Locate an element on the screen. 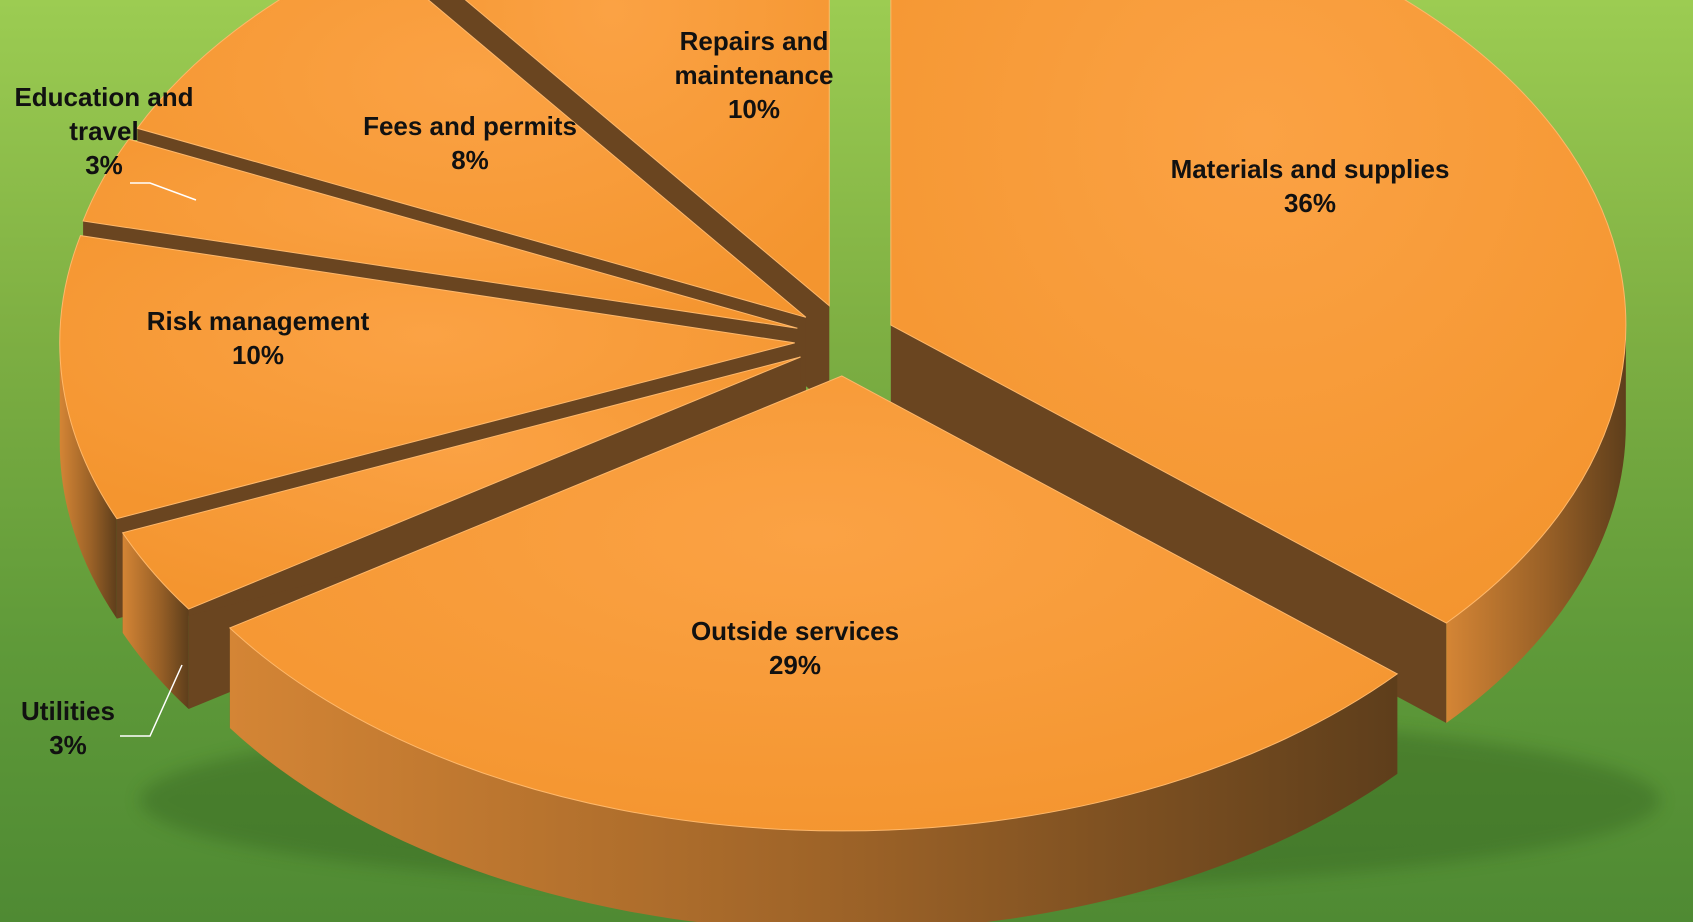 The width and height of the screenshot is (1693, 922). slice-label-name: maintenance is located at coordinates (754, 75).